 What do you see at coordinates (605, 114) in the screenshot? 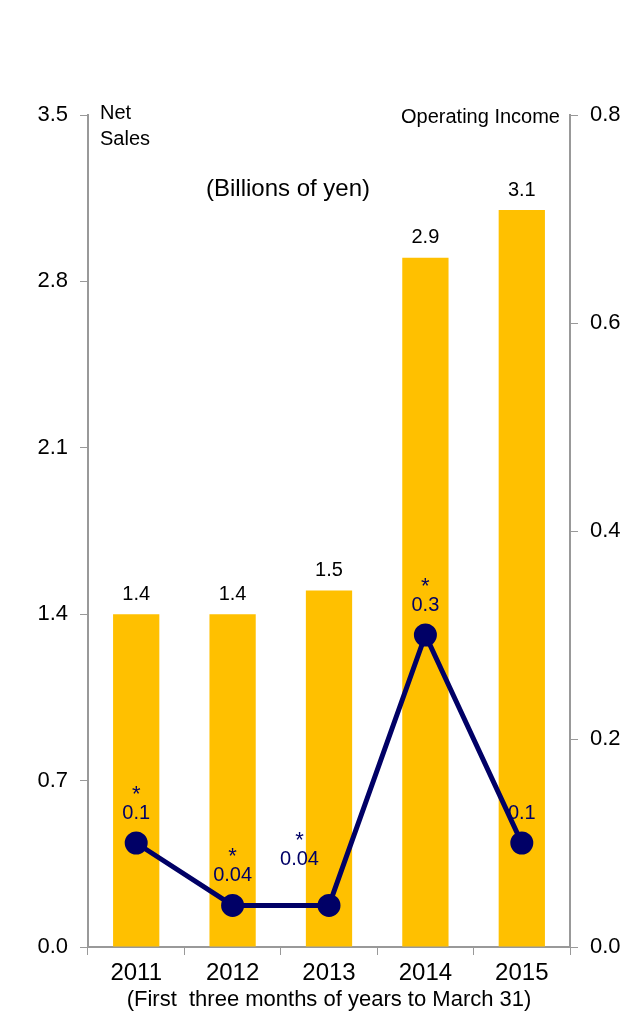
I see `y2-tick-label: 0.8` at bounding box center [605, 114].